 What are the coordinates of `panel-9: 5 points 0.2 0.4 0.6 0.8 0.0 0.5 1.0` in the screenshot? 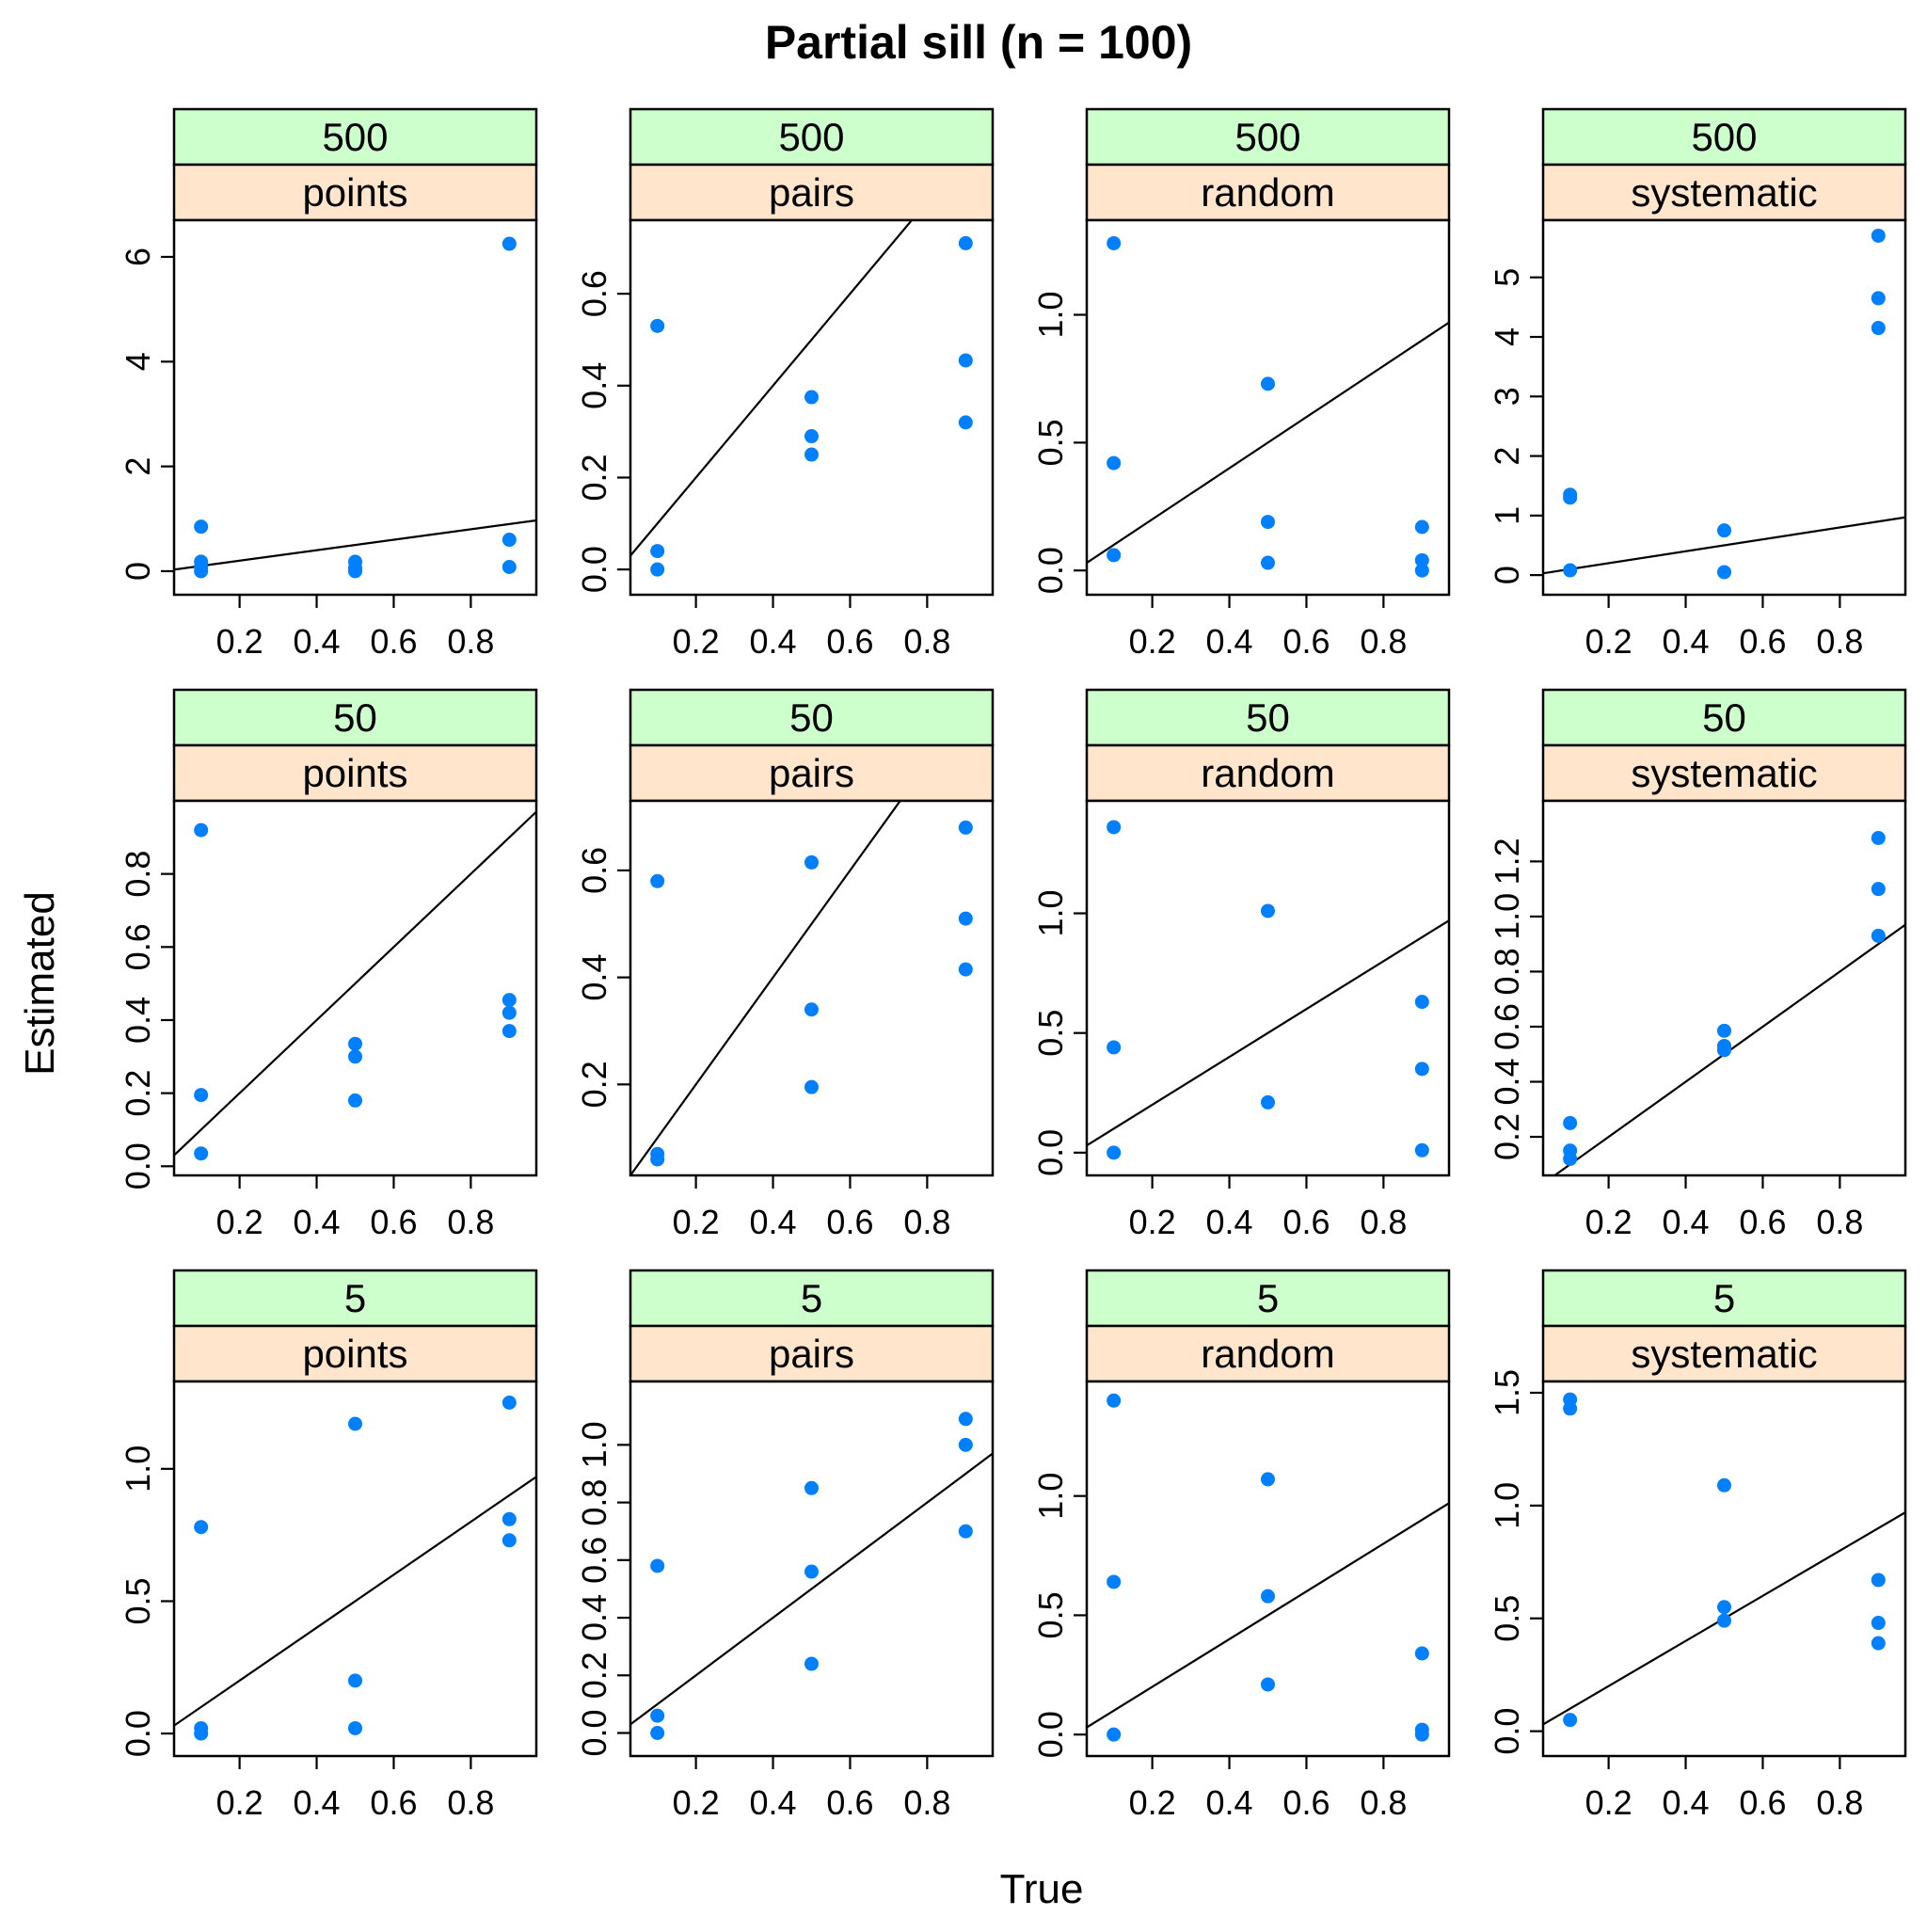 It's located at (328, 1545).